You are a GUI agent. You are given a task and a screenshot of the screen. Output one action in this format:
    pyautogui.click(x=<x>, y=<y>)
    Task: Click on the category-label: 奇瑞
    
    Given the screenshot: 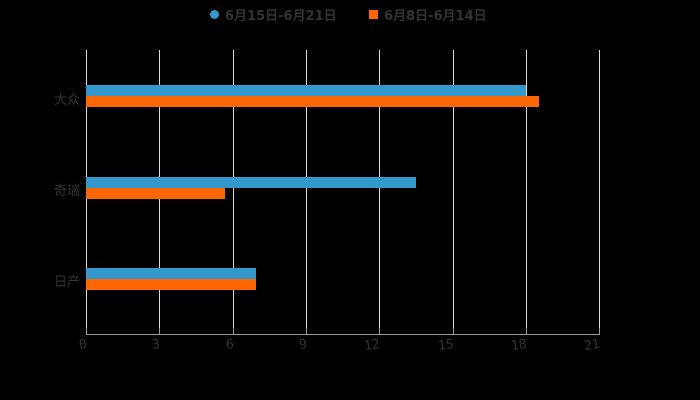 What is the action you would take?
    pyautogui.click(x=66, y=191)
    